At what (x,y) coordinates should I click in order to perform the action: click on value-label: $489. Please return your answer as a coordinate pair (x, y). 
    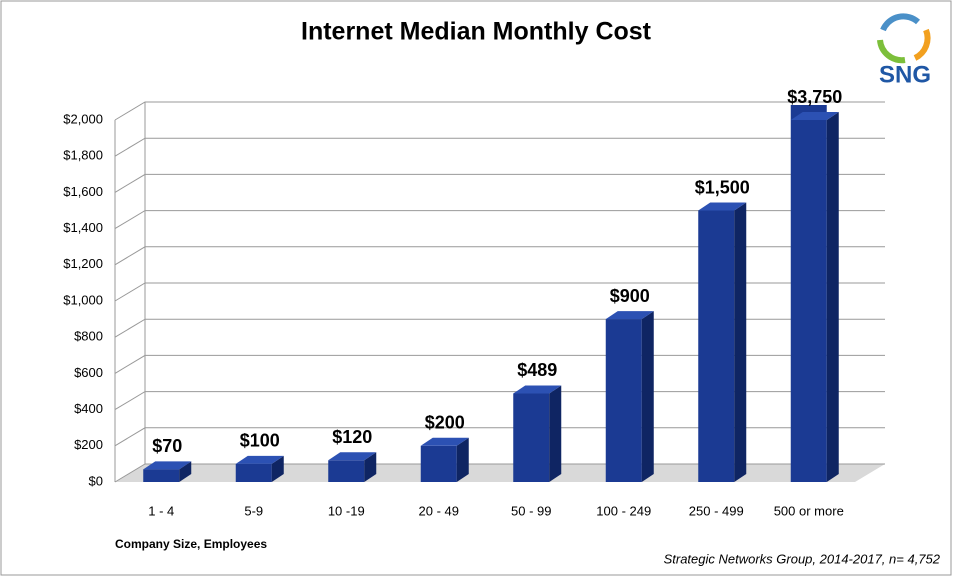
    Looking at the image, I should click on (537, 370).